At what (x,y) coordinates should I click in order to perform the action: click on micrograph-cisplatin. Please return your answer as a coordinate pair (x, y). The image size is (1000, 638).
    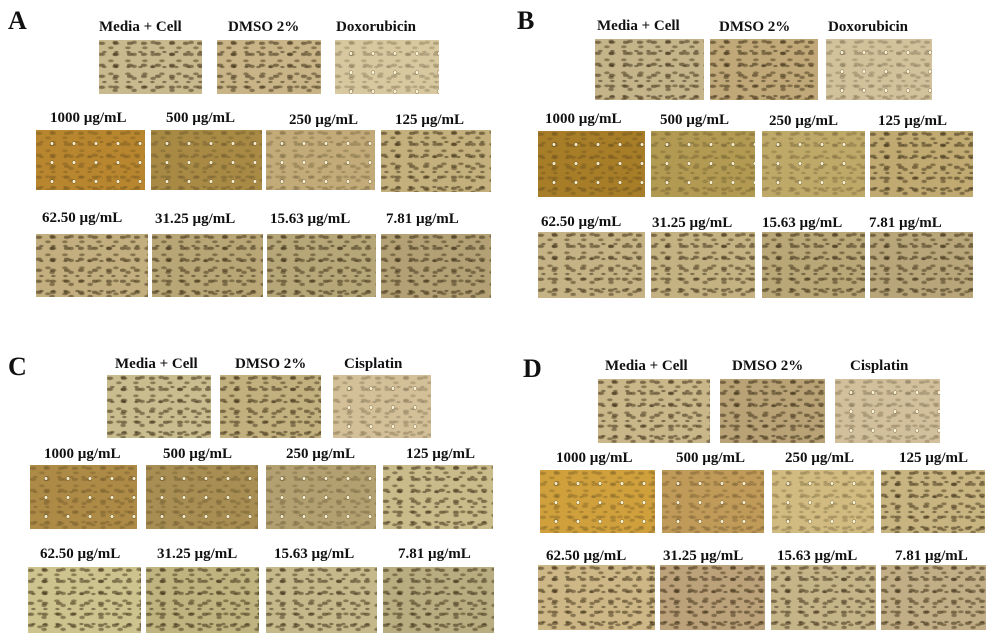
    Looking at the image, I should click on (887, 411).